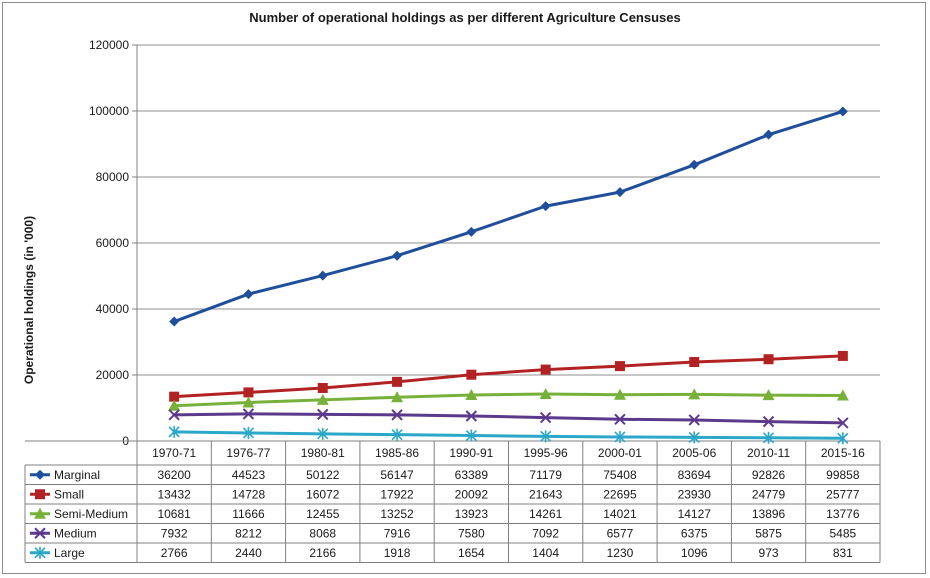 The height and width of the screenshot is (578, 930). What do you see at coordinates (397, 494) in the screenshot?
I see `table-value-small: 17922` at bounding box center [397, 494].